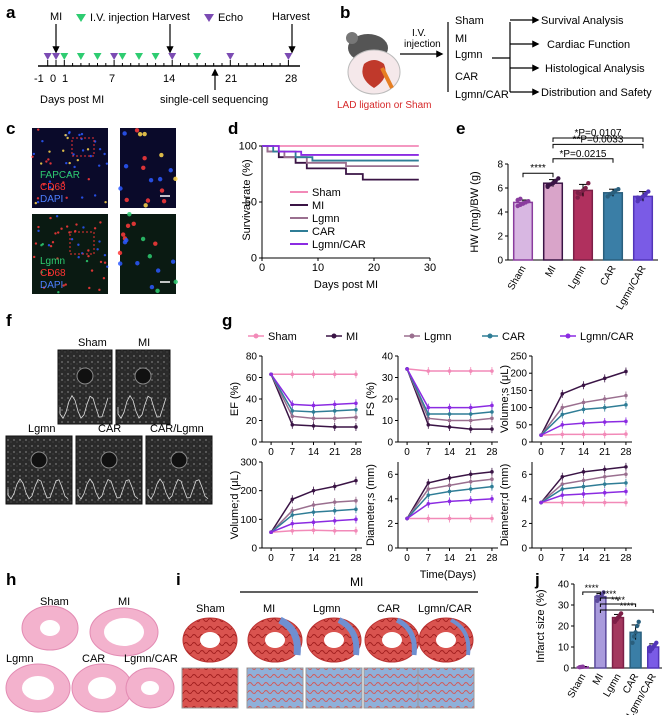  What do you see at coordinates (356, 452) in the screenshot?
I see `chart-x-tick-label: 28` at bounding box center [356, 452].